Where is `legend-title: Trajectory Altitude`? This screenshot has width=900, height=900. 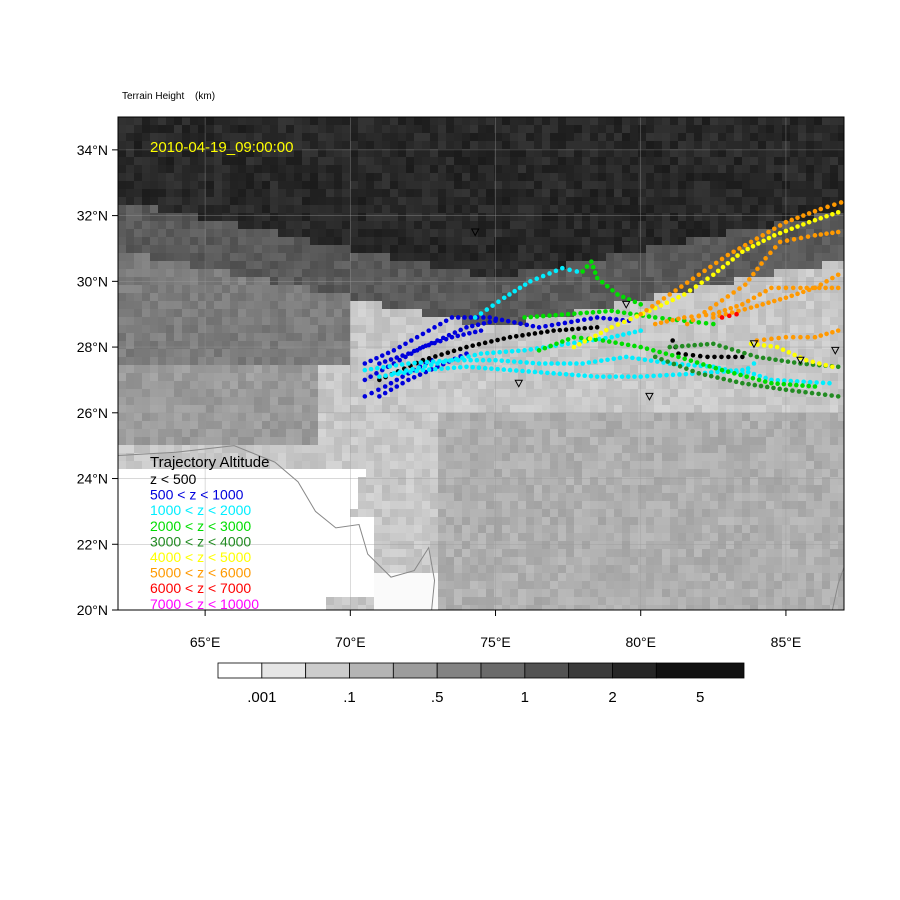 legend-title: Trajectory Altitude is located at coordinates (210, 462).